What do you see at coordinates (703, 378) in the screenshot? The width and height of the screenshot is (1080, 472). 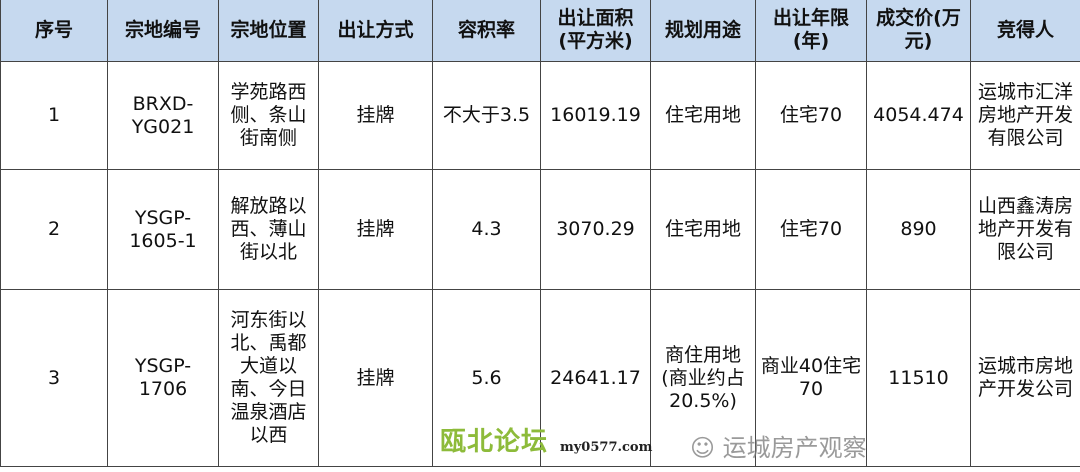 I see `table-cell: 商住用地(商业约占20.5%)` at bounding box center [703, 378].